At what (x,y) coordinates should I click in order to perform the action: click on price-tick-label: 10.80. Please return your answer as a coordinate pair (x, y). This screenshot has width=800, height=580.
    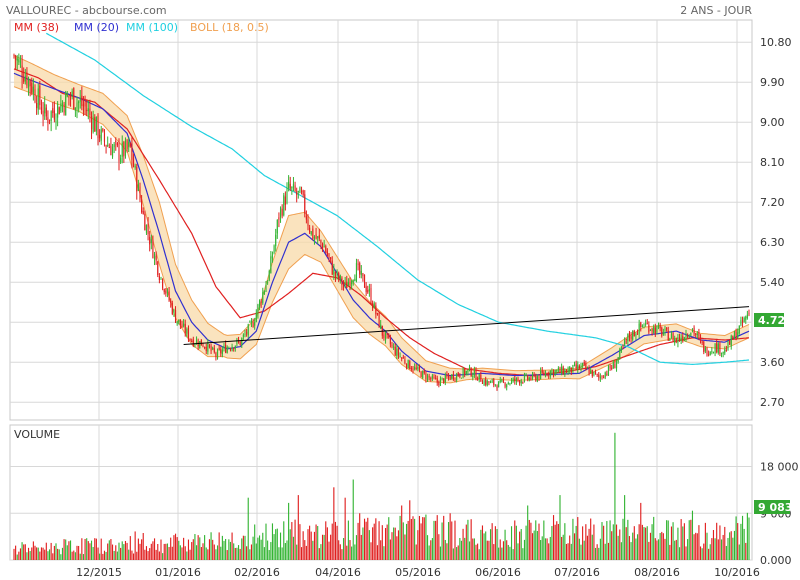
    Looking at the image, I should click on (776, 42).